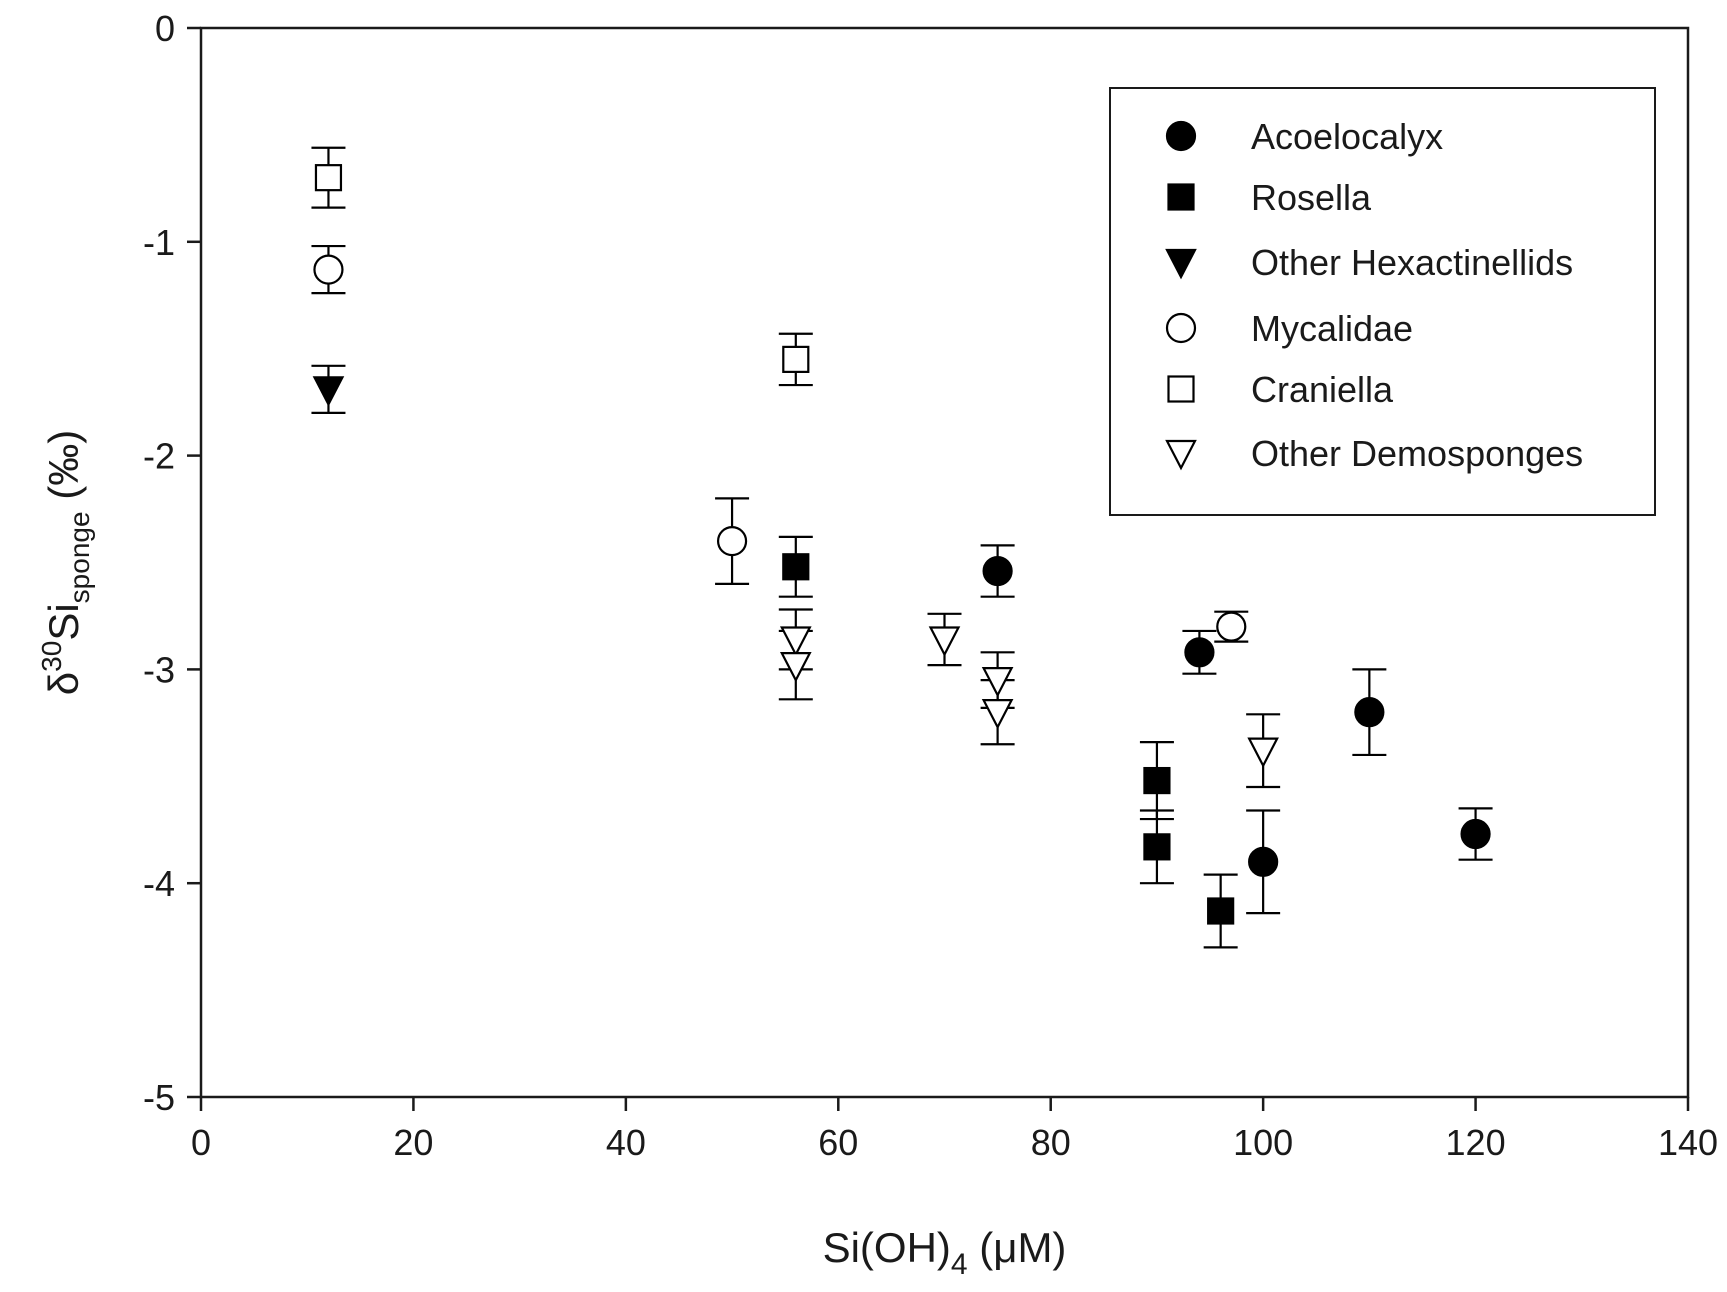 This screenshot has height=1292, width=1727. What do you see at coordinates (1688, 1142) in the screenshot?
I see `x-tick-label: 140` at bounding box center [1688, 1142].